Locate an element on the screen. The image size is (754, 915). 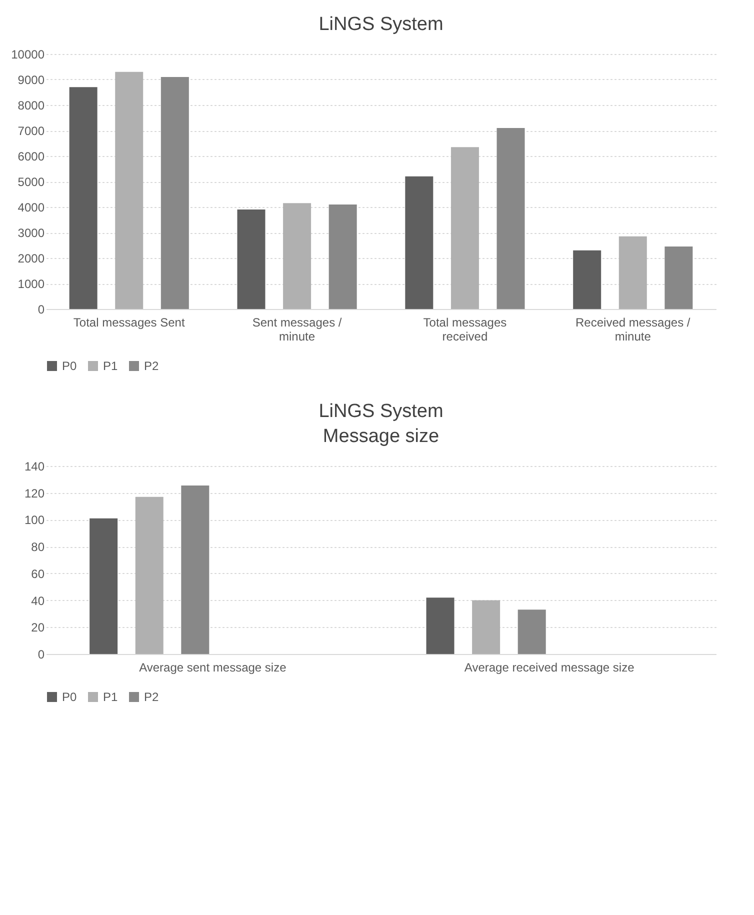
x-tick-label: Sent messages / minute is located at coordinates (297, 330).